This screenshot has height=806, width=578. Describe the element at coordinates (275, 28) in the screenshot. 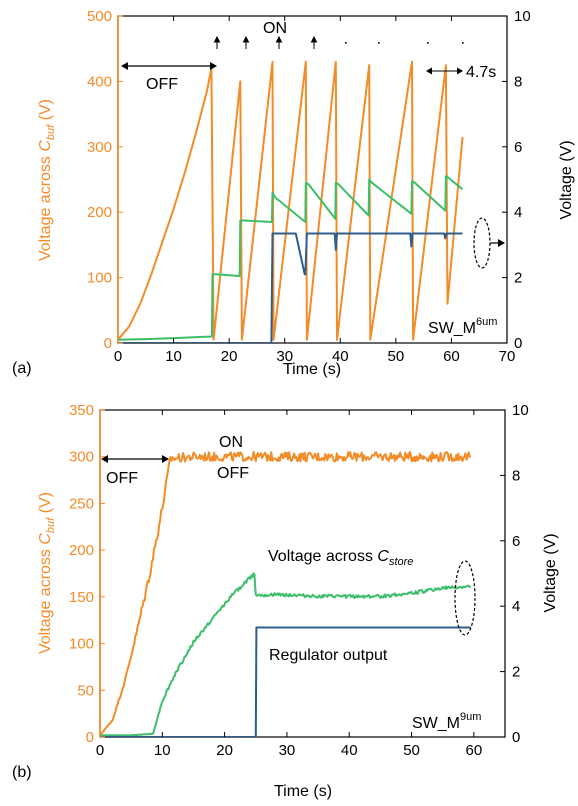

I see `on-label-a: ON` at that location.